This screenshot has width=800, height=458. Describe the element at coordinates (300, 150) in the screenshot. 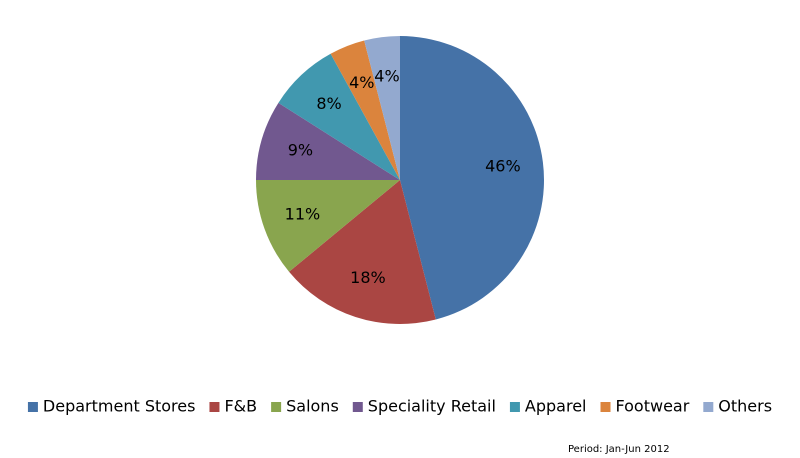

I see `data-label: 9%` at that location.